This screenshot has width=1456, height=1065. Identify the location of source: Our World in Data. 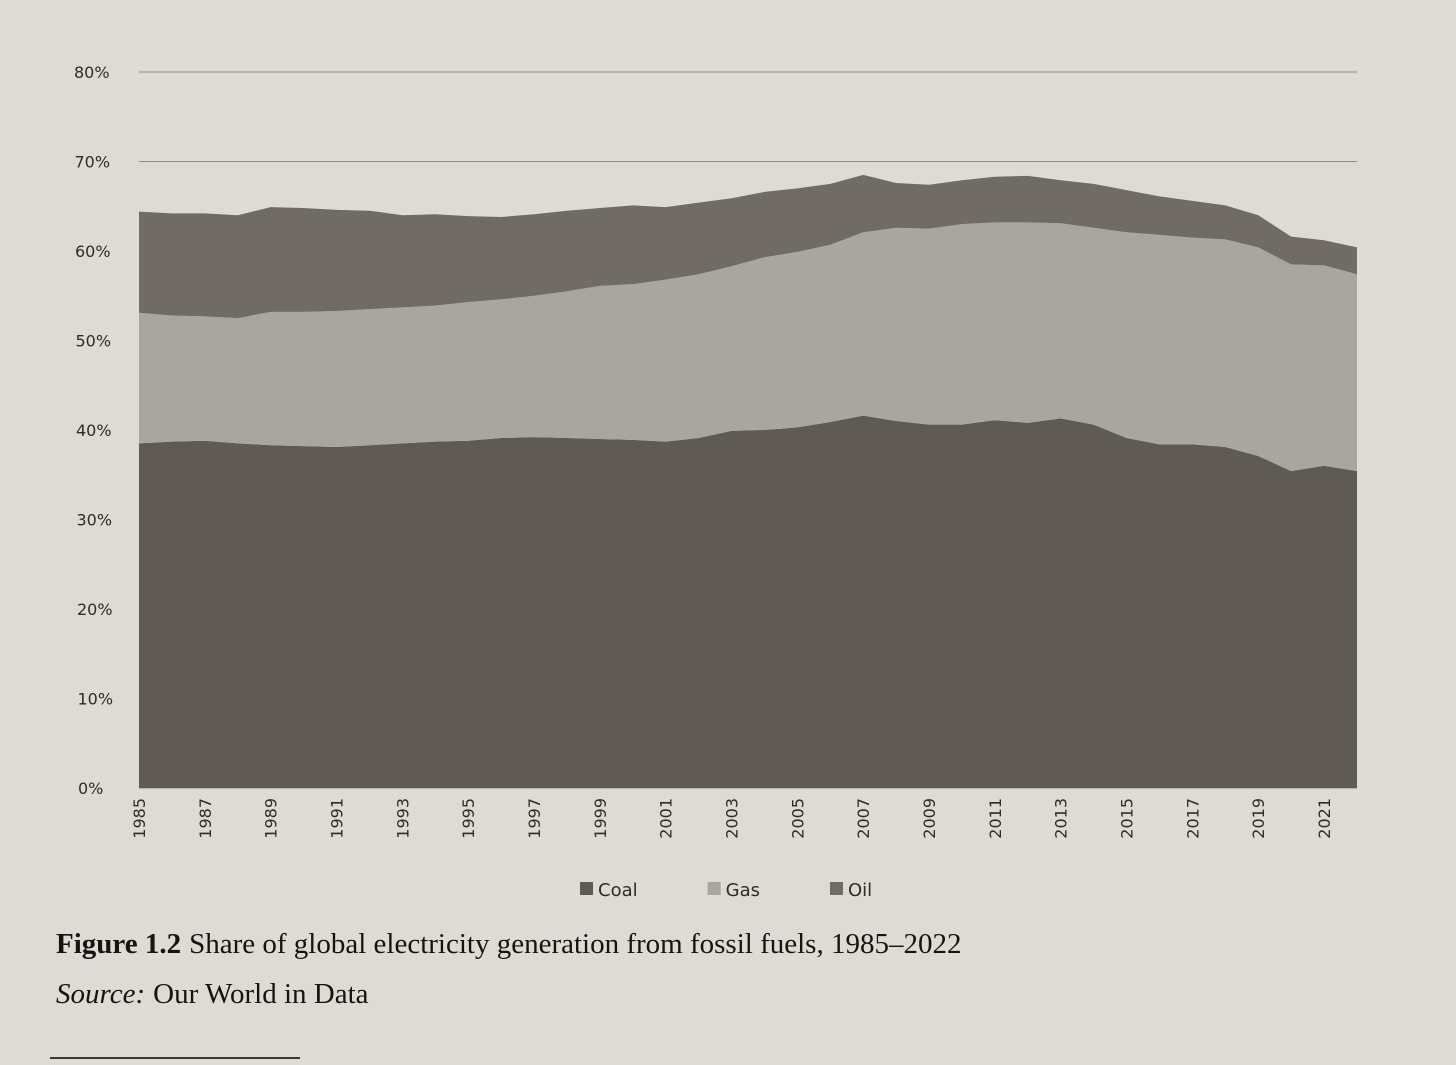
(261, 994).